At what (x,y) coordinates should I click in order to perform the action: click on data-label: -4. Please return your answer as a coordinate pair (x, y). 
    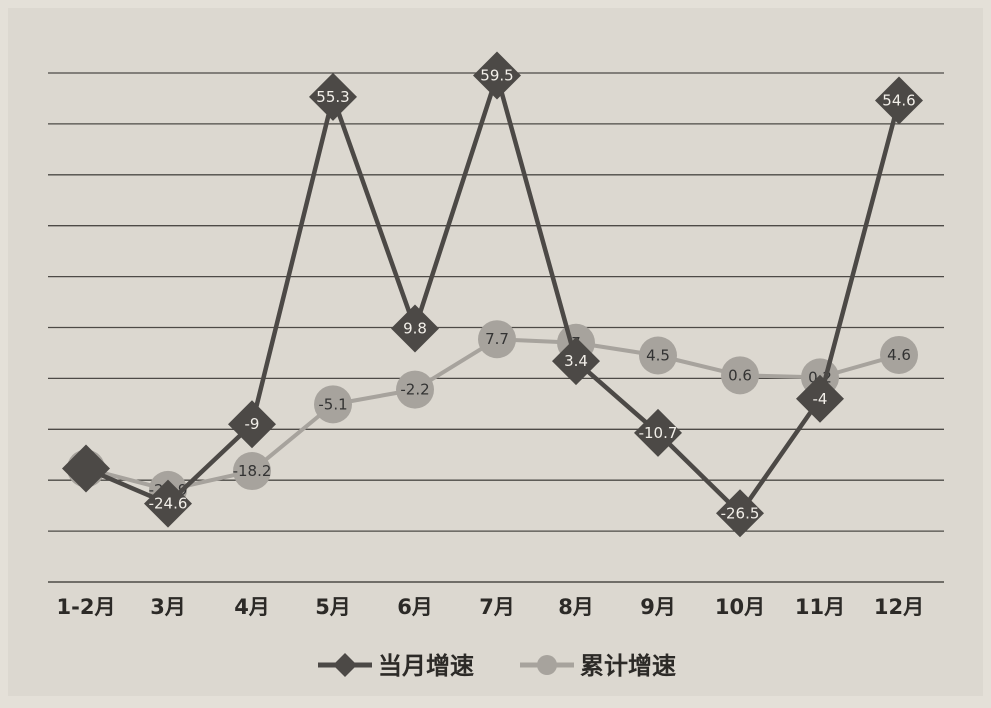
    Looking at the image, I should click on (820, 399).